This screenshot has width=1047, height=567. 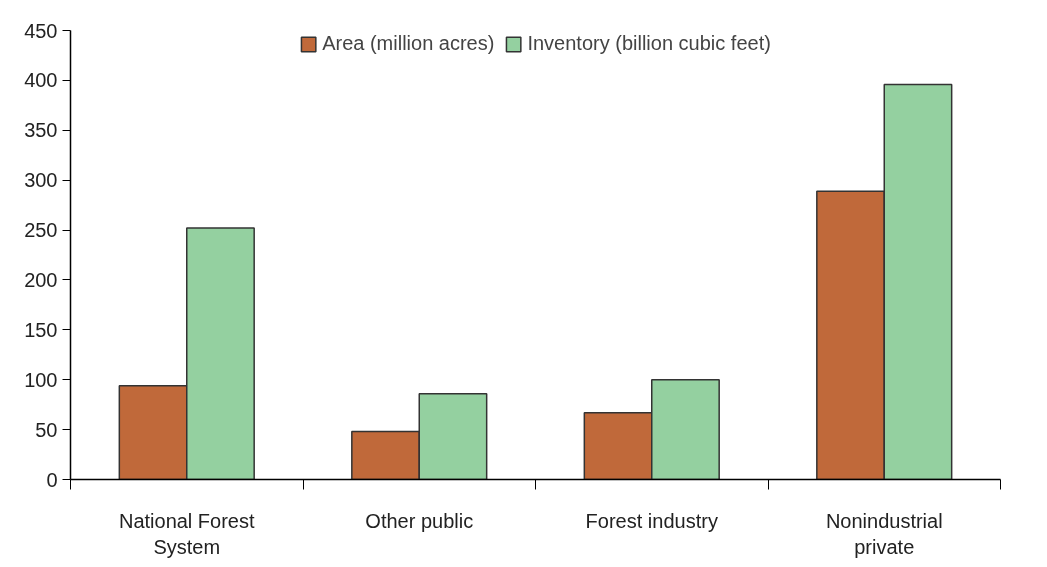 What do you see at coordinates (46, 429) in the screenshot?
I see `y-tick-label: 50` at bounding box center [46, 429].